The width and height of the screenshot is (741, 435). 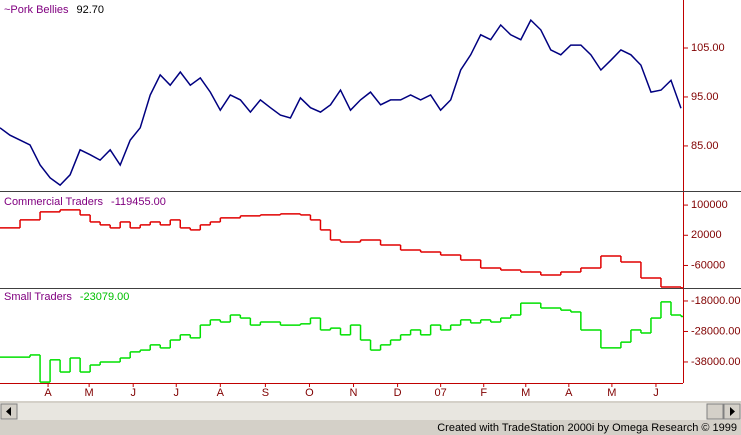 I want to click on scroll-track, so click(x=370, y=411).